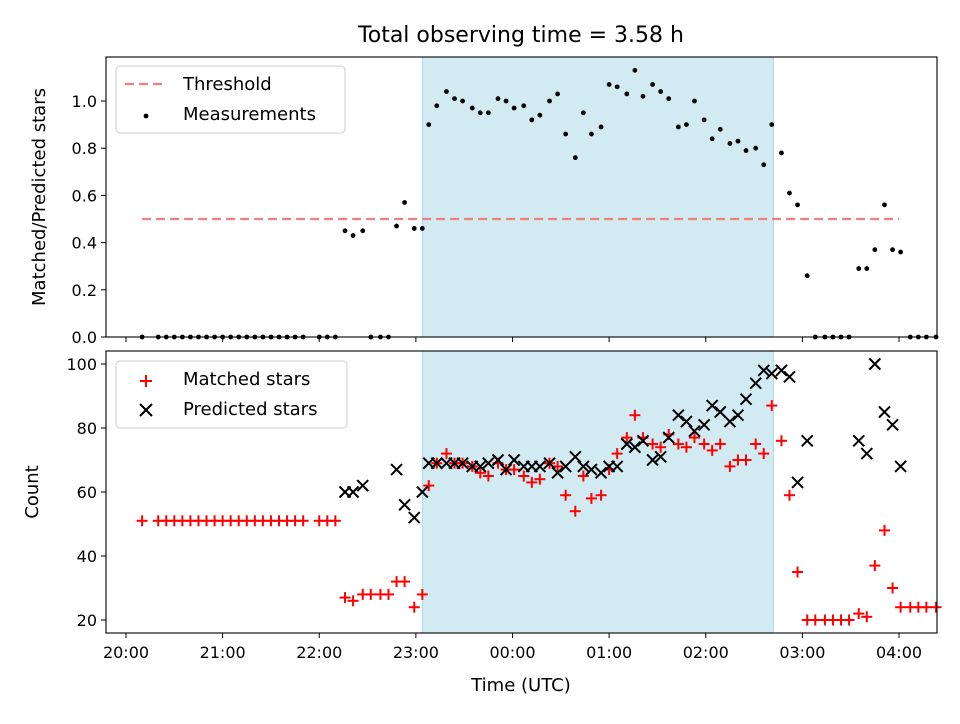 This screenshot has height=724, width=960. I want to click on x-tick-label: 21:00, so click(223, 652).